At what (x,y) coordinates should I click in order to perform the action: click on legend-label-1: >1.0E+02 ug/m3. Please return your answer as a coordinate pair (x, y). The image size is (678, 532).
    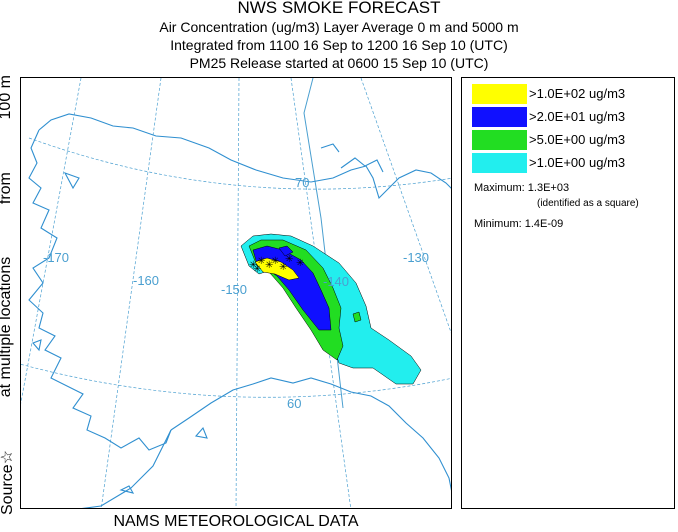
    Looking at the image, I should click on (577, 93).